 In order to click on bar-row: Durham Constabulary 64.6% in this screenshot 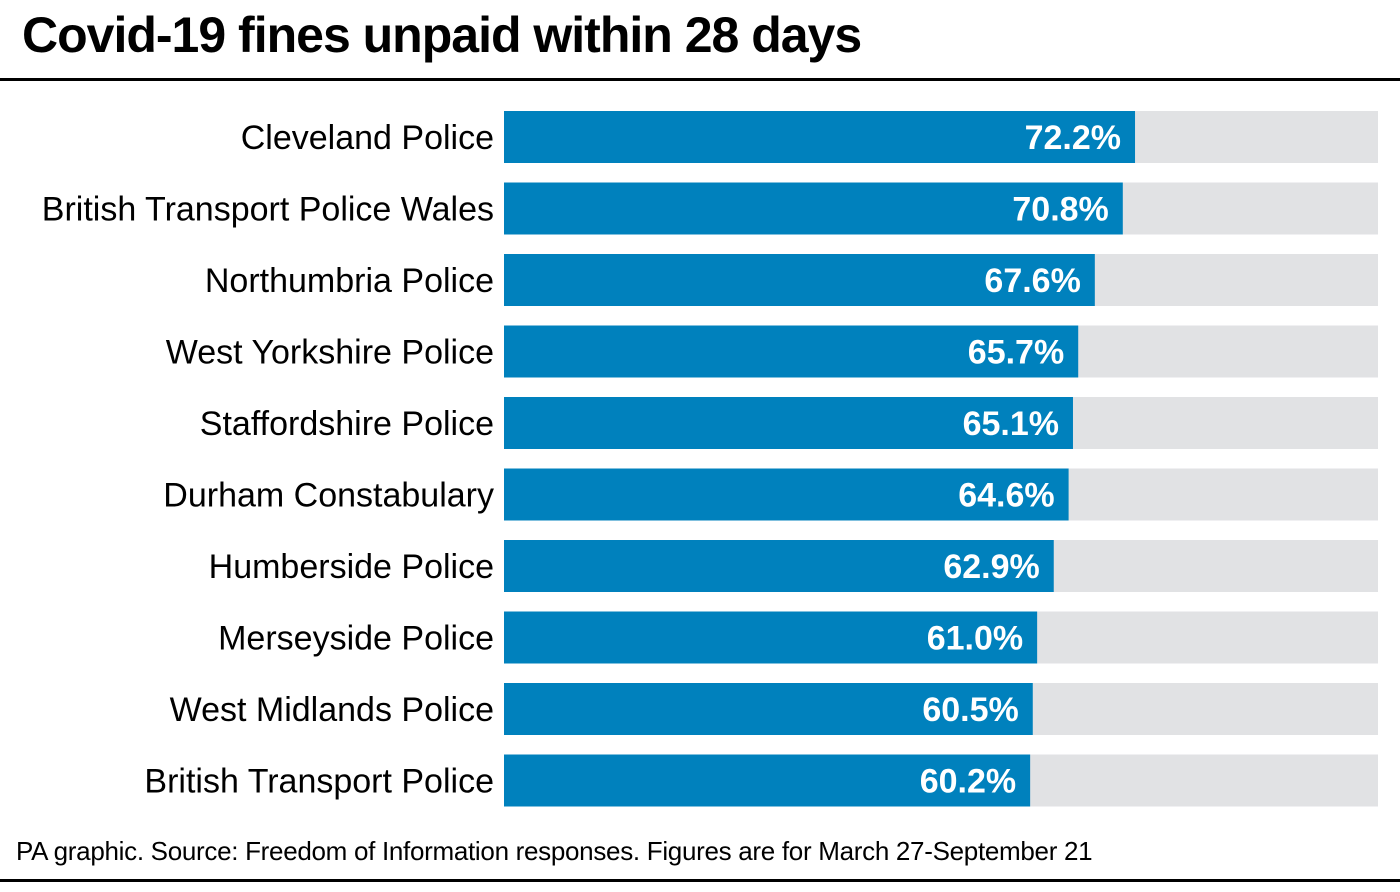, I will do `click(770, 494)`.